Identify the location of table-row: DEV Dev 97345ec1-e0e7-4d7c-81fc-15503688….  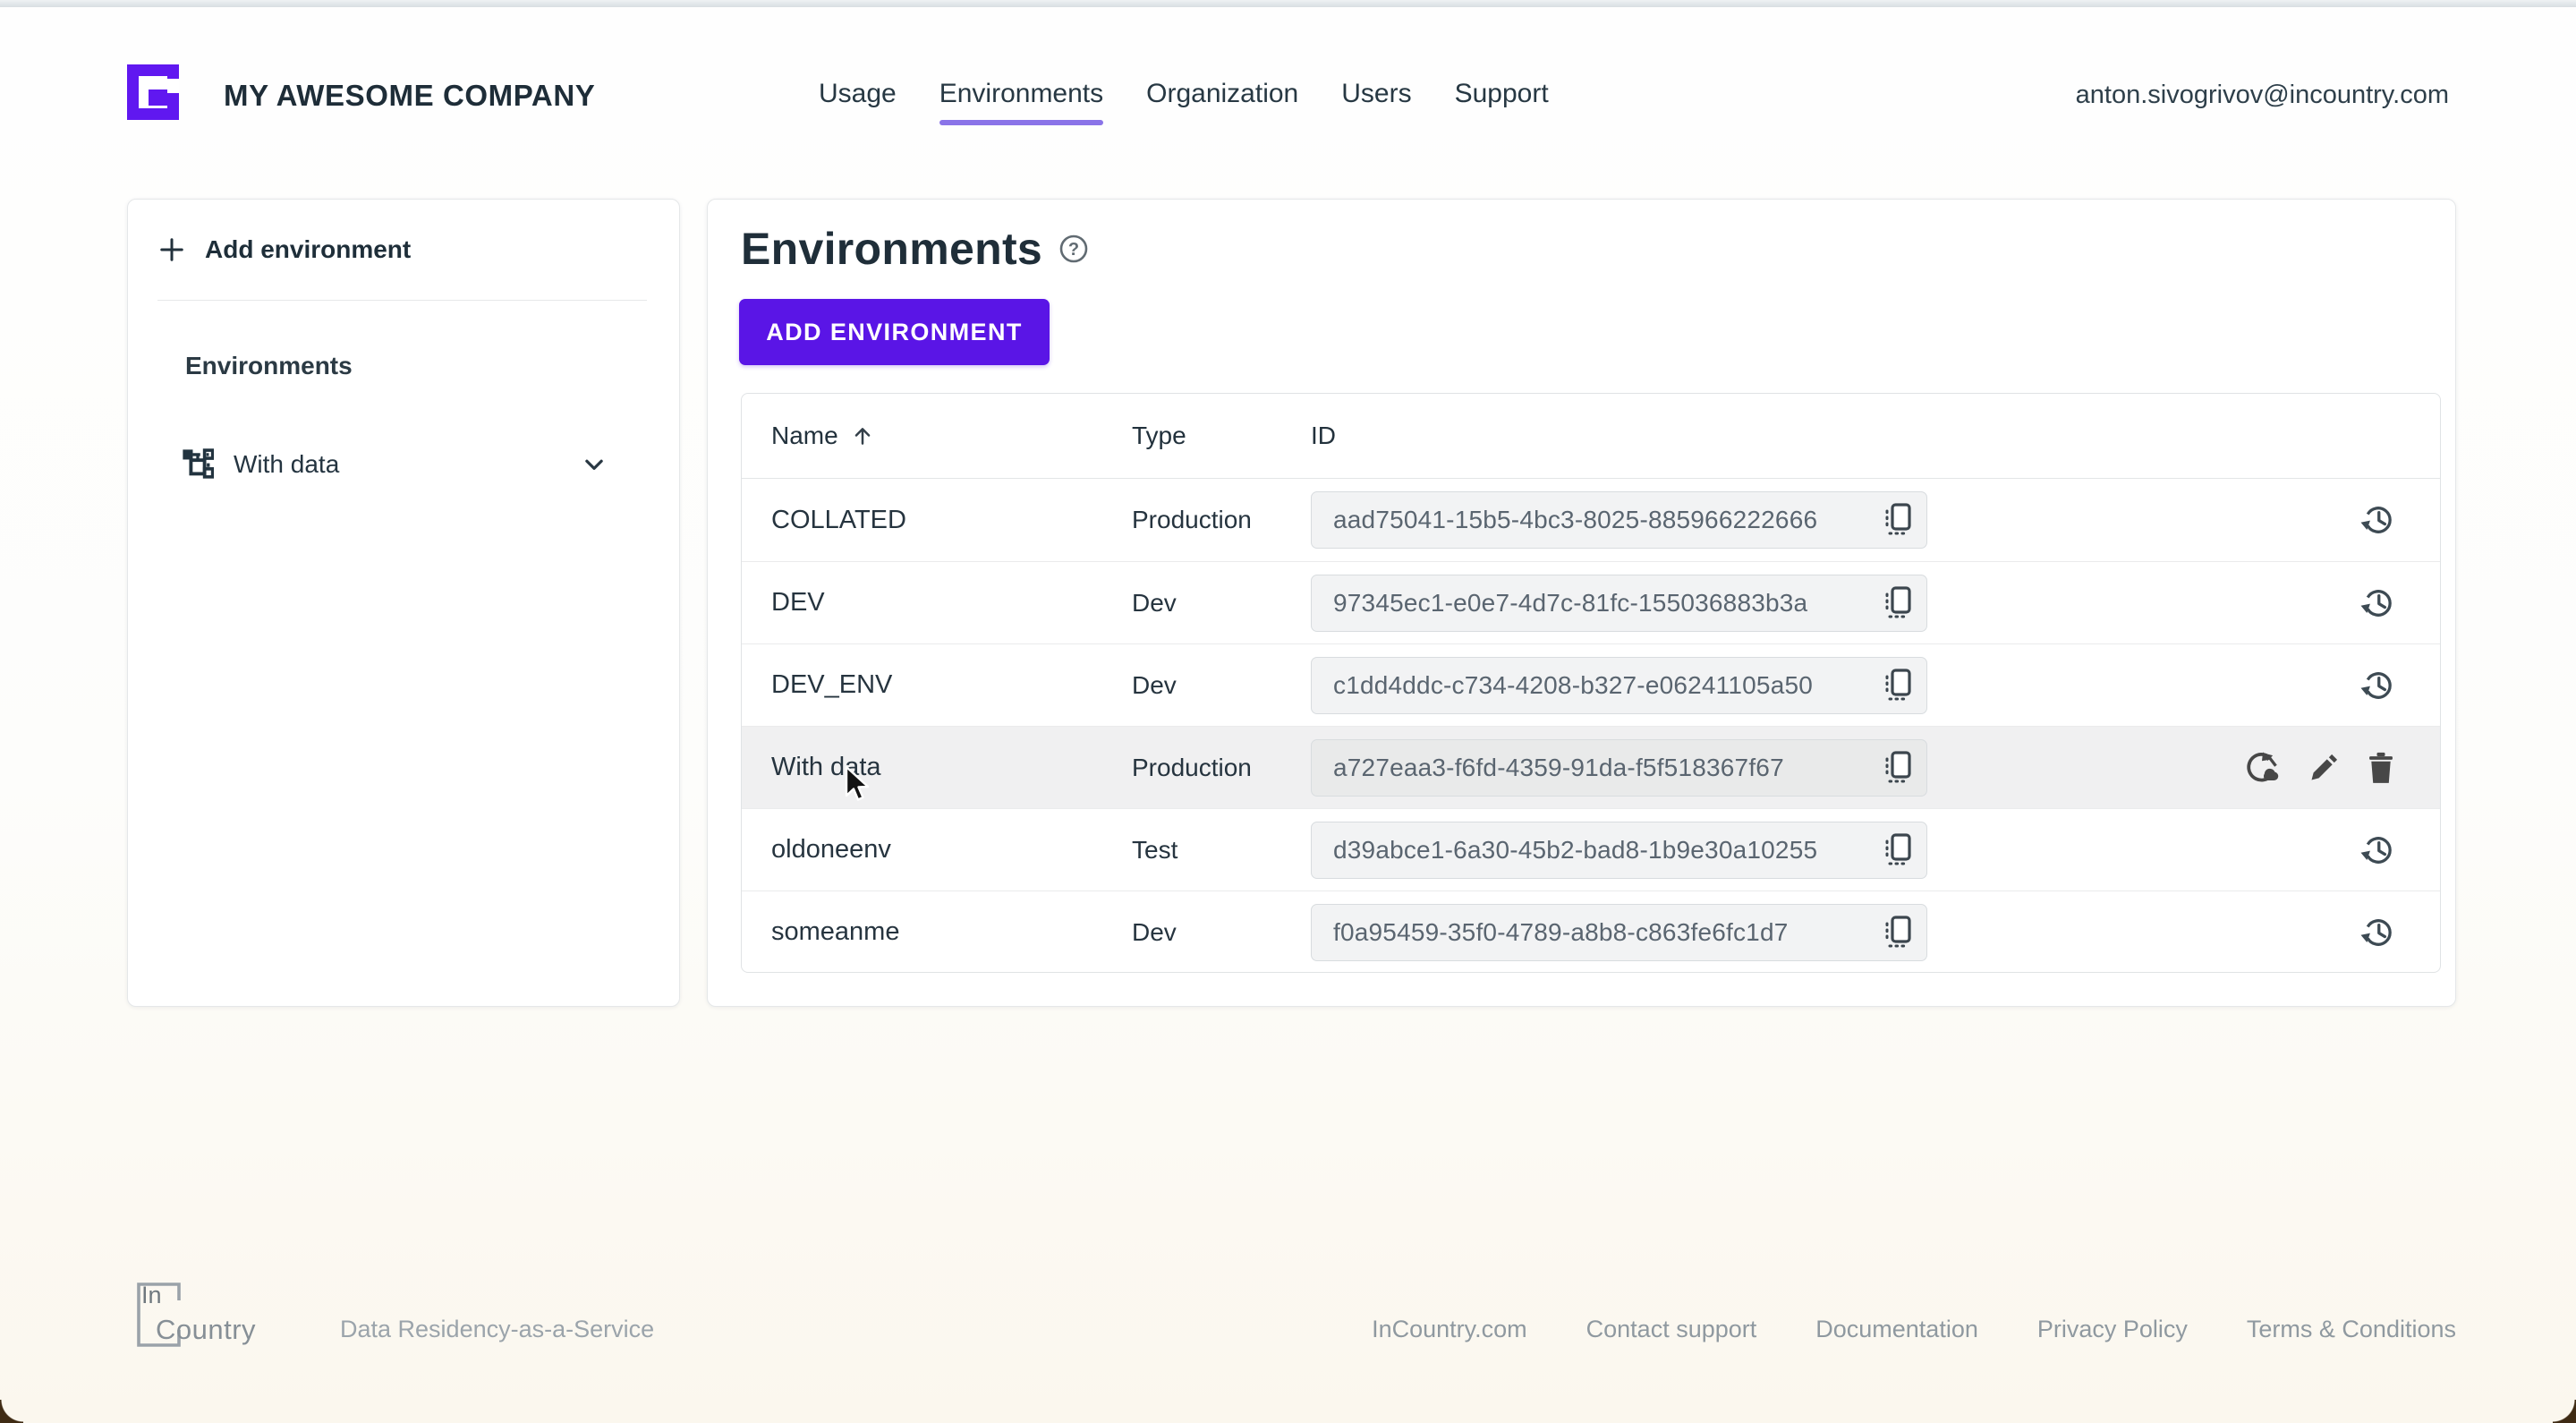
(1591, 602).